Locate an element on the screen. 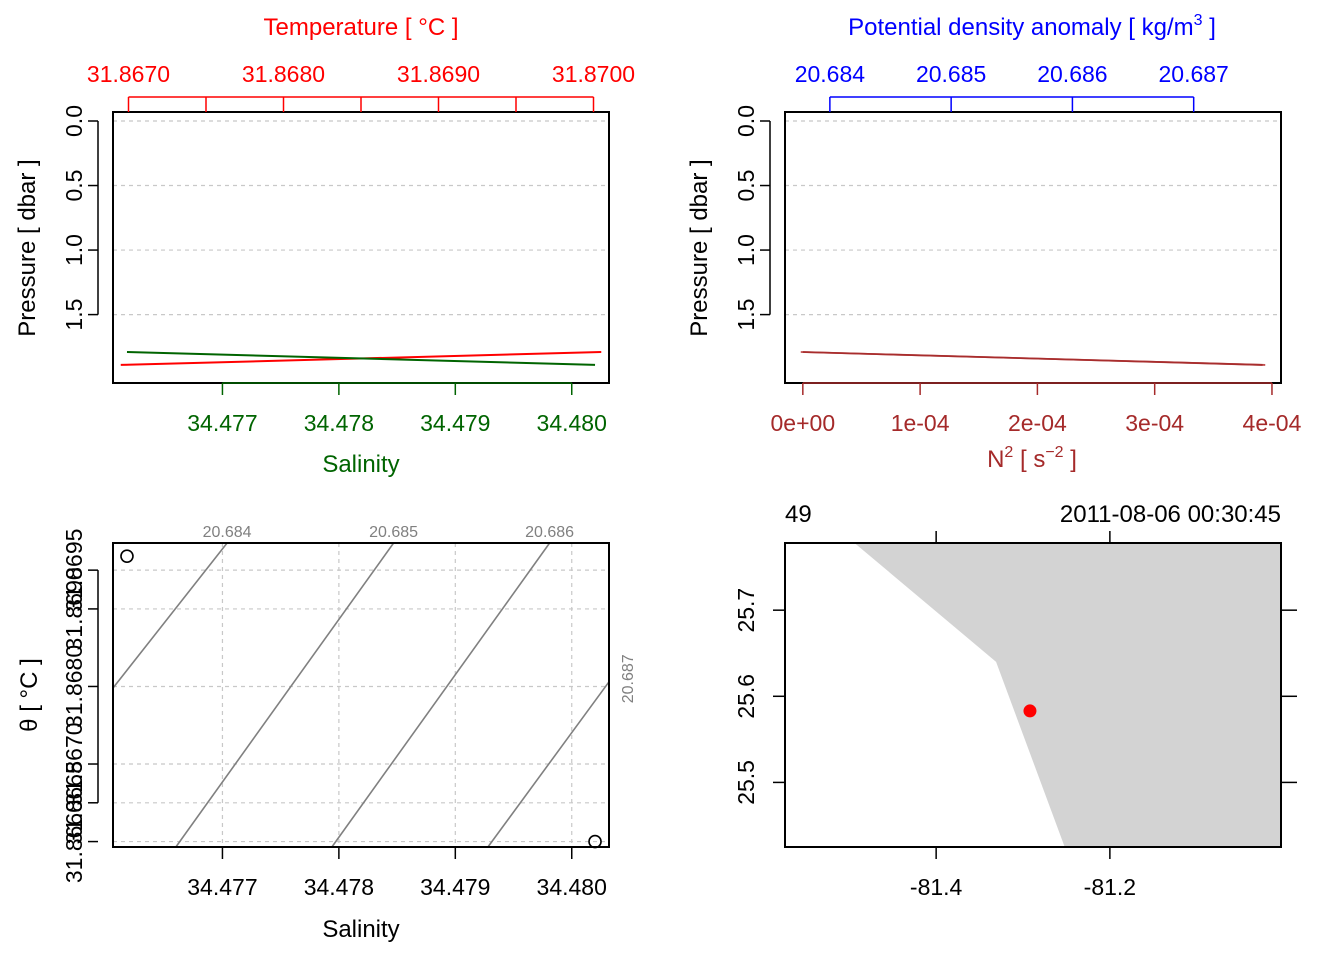 Image resolution: width=1344 pixels, height=960 pixels. station-id-label: 49 is located at coordinates (798, 514).